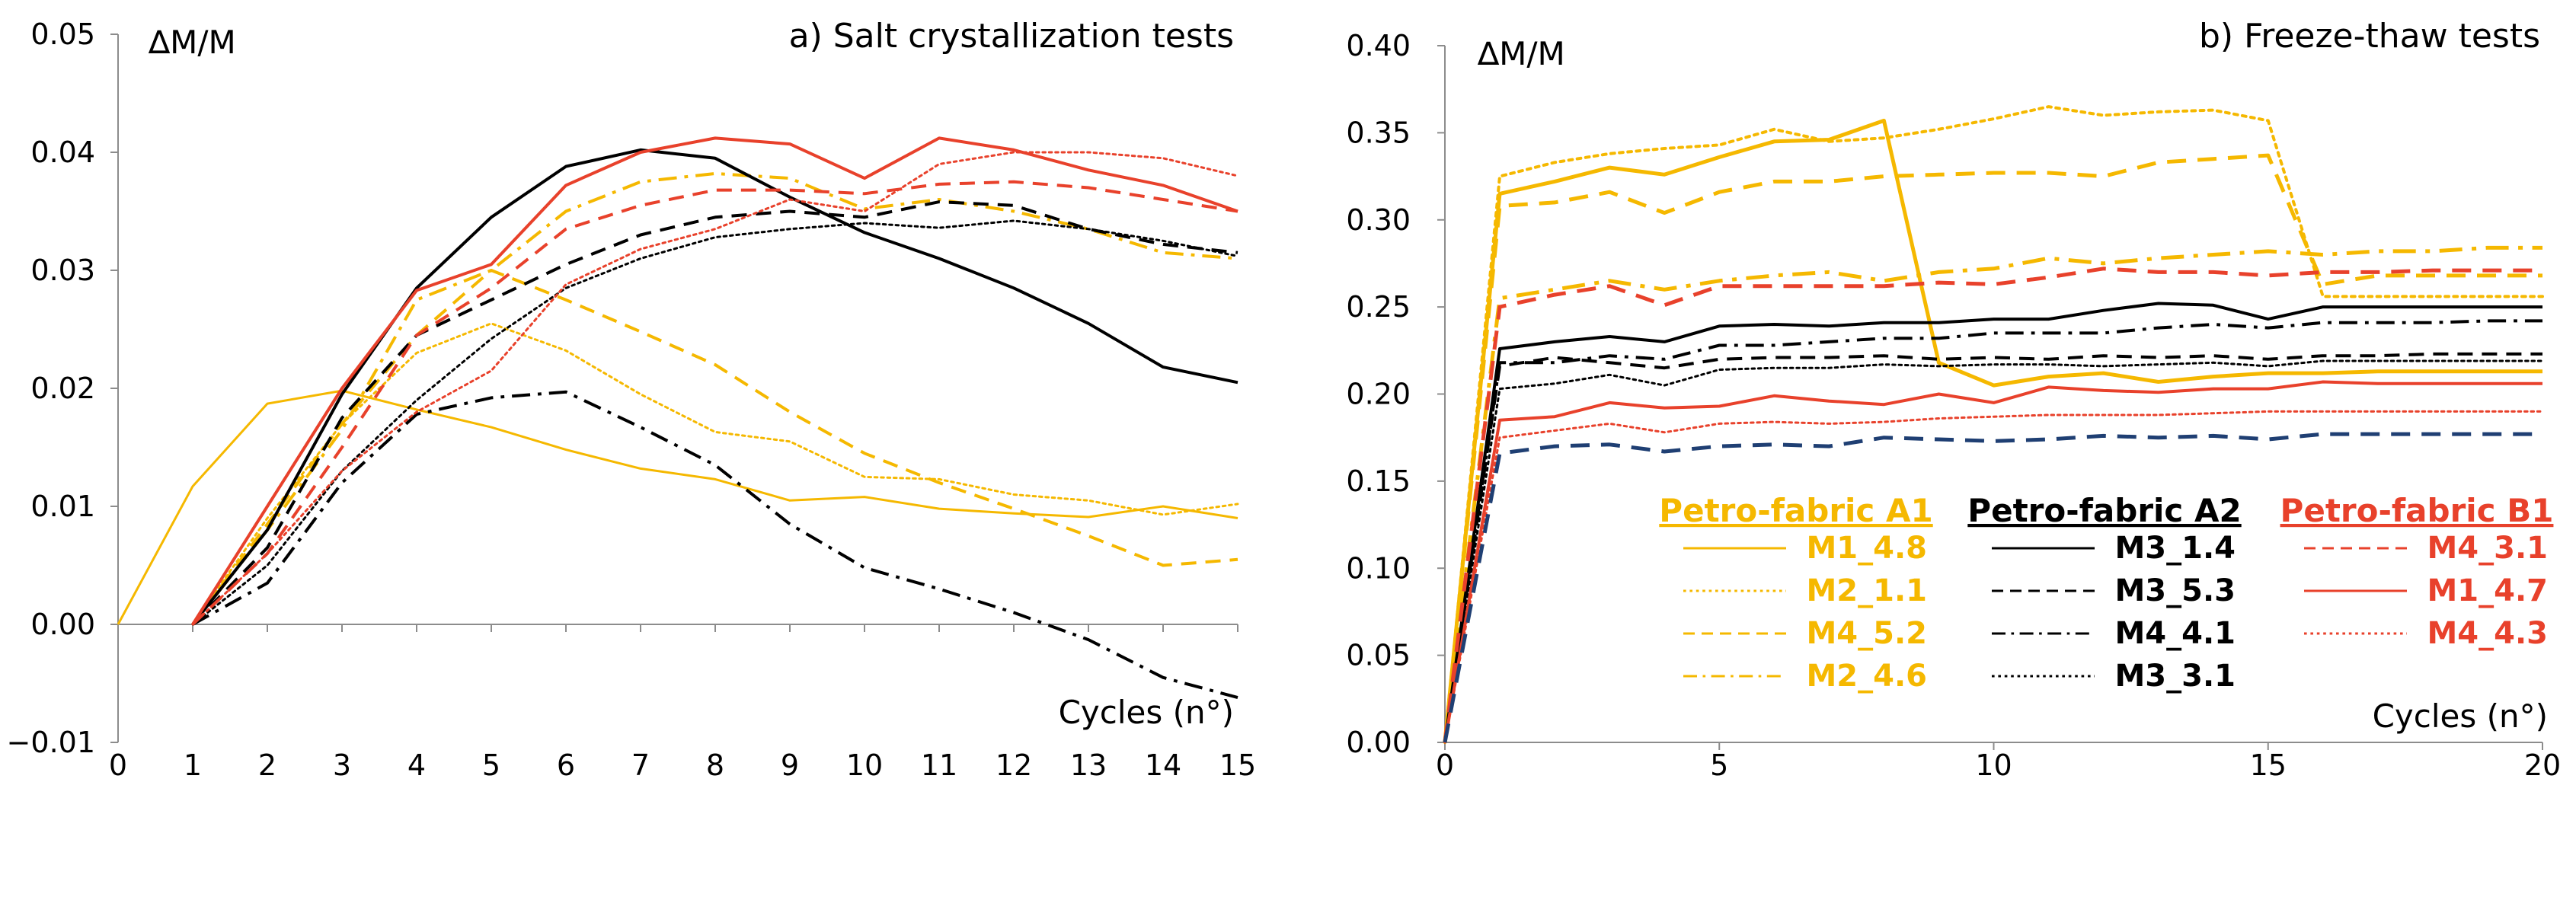 The width and height of the screenshot is (2576, 916). What do you see at coordinates (62, 506) in the screenshot?
I see `y-tick-label: 0.01` at bounding box center [62, 506].